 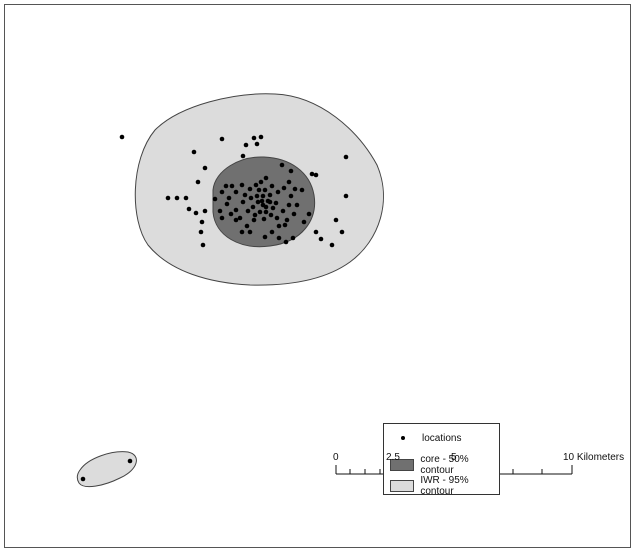 I want to click on legend-item-core: core - 50% contour, so click(x=444, y=465).